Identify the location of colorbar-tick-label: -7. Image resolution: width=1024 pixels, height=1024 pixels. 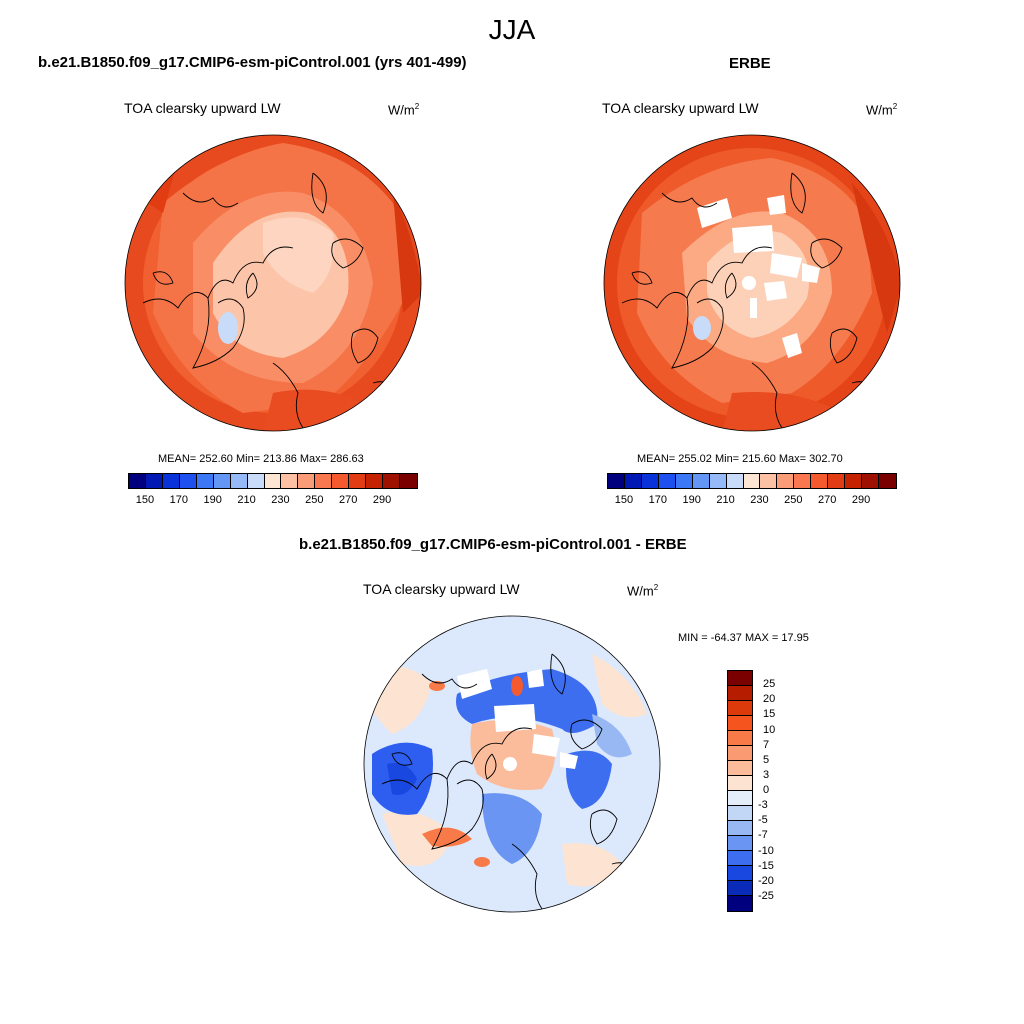
(763, 835).